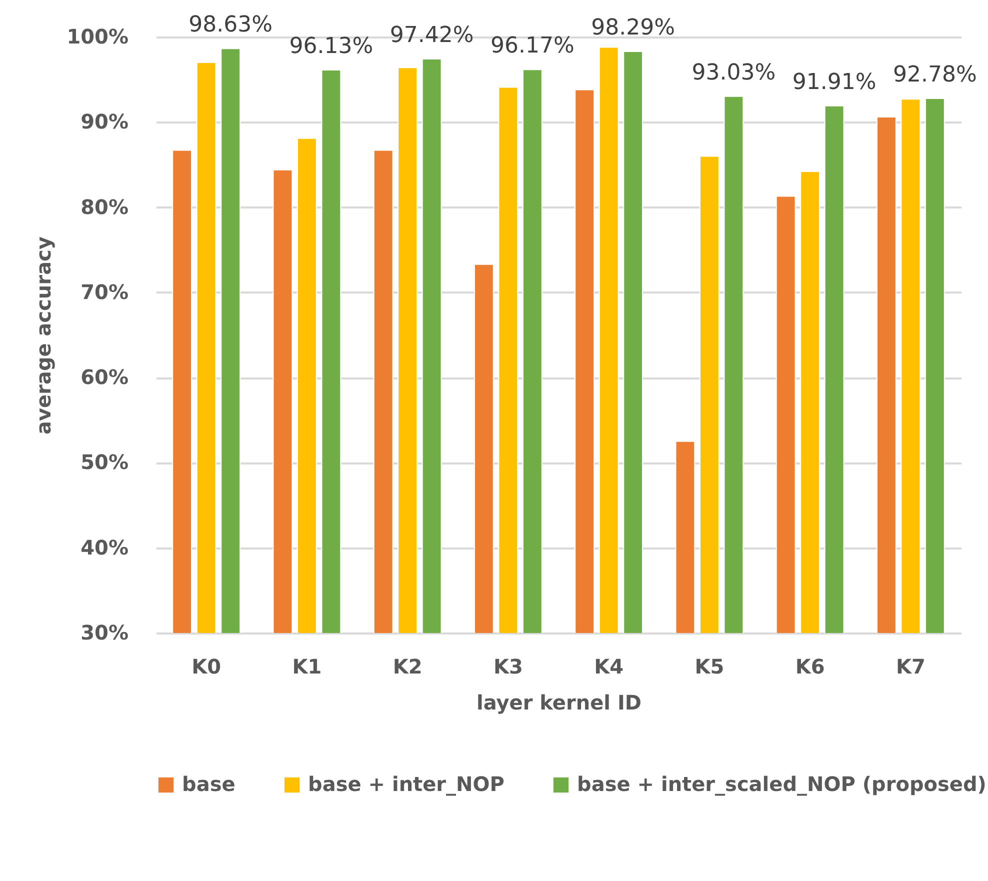 The width and height of the screenshot is (988, 881). What do you see at coordinates (104, 292) in the screenshot?
I see `y-tick-label: 70%` at bounding box center [104, 292].